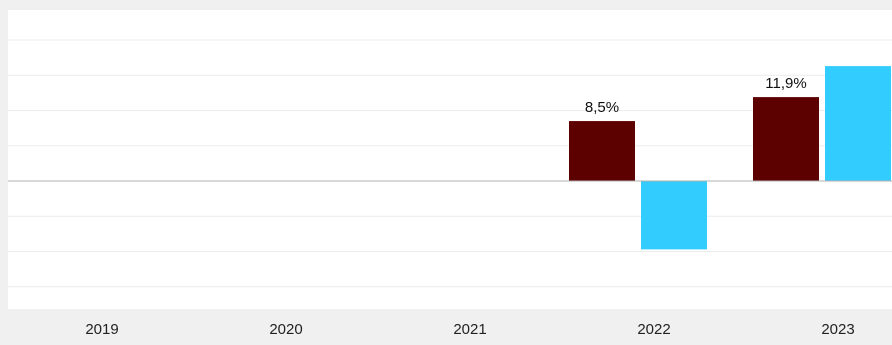  I want to click on x-tick-labels: 2019 2020 2021 2022 2023, so click(469, 329).